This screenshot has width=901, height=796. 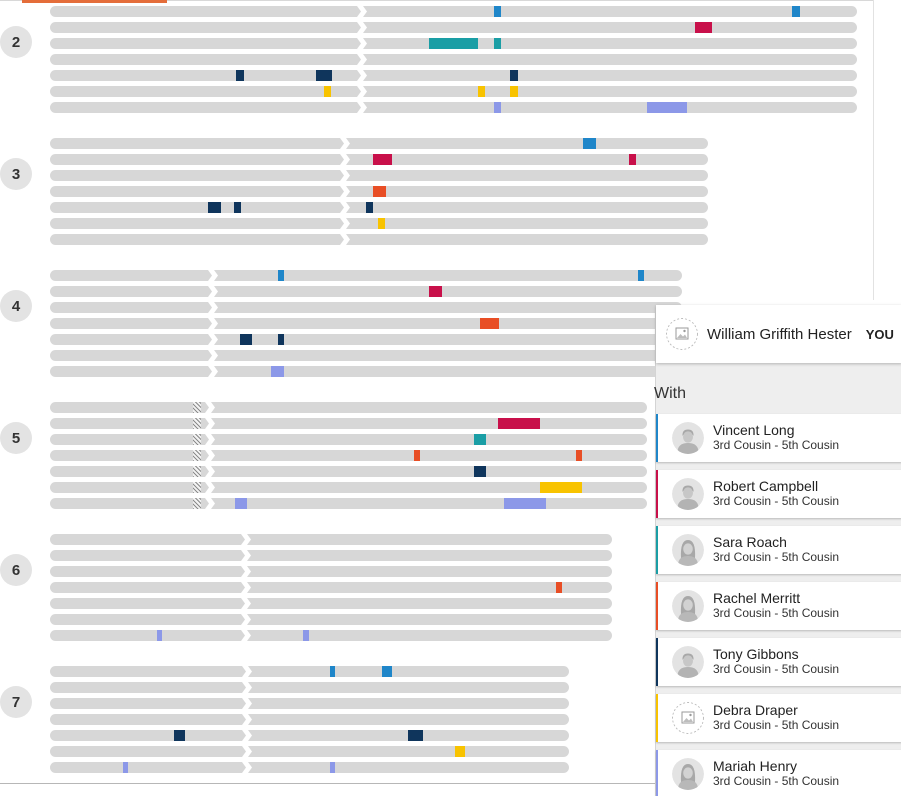 I want to click on match-name: Rachel Merritt, so click(x=757, y=598).